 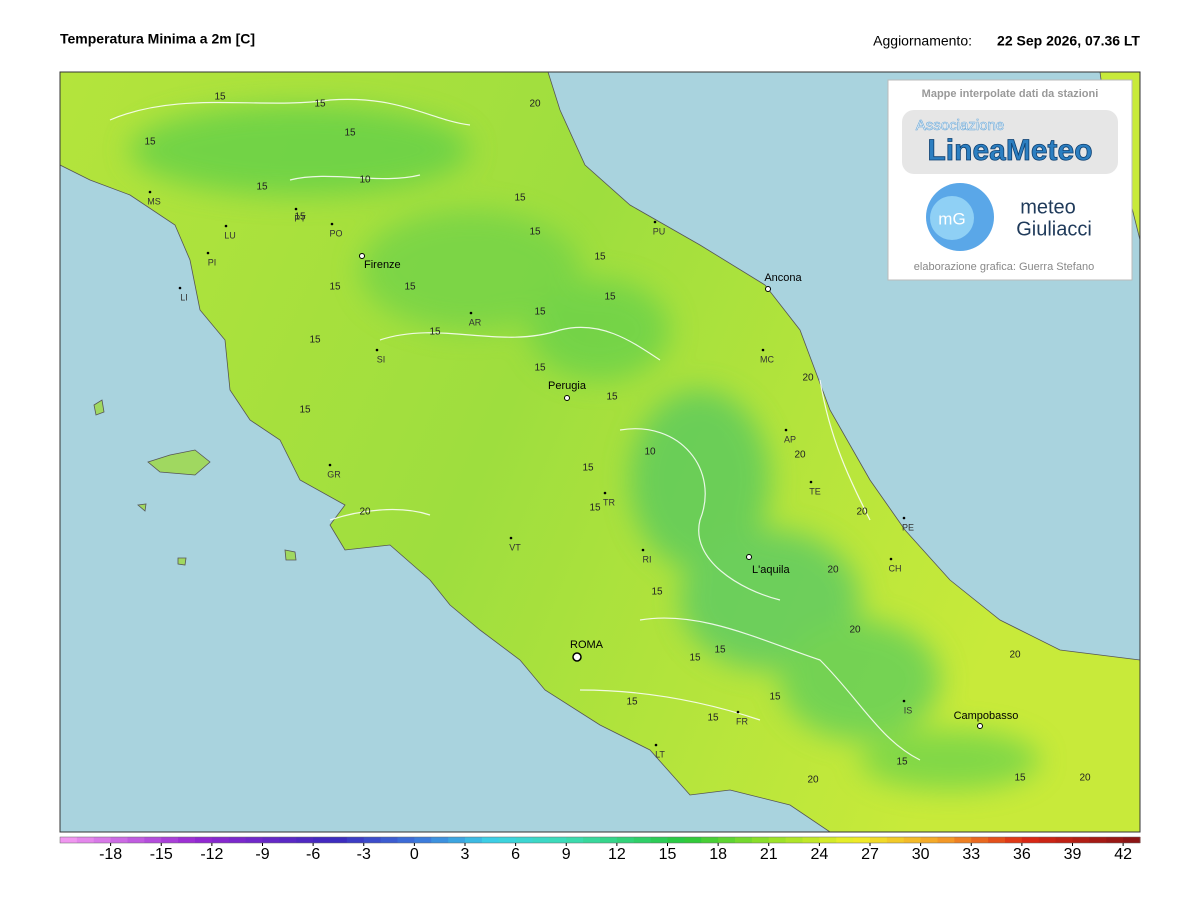 What do you see at coordinates (771, 570) in the screenshot?
I see `city-label: L'aquila` at bounding box center [771, 570].